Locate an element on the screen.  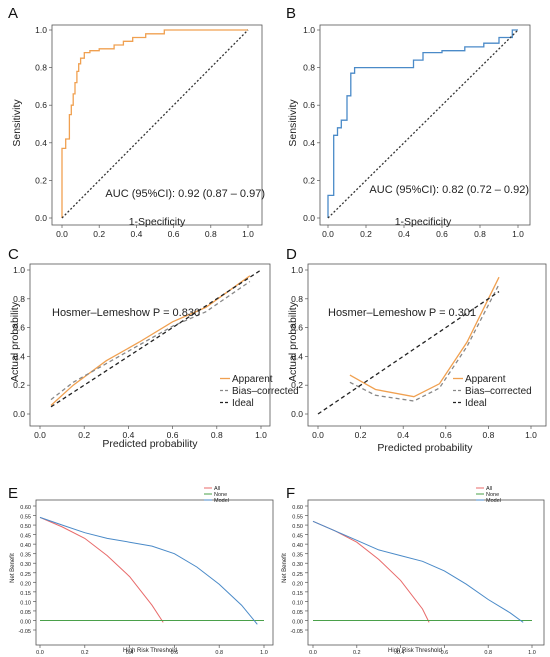
x-axis-label: 1-Specificity is located at coordinates (423, 222).